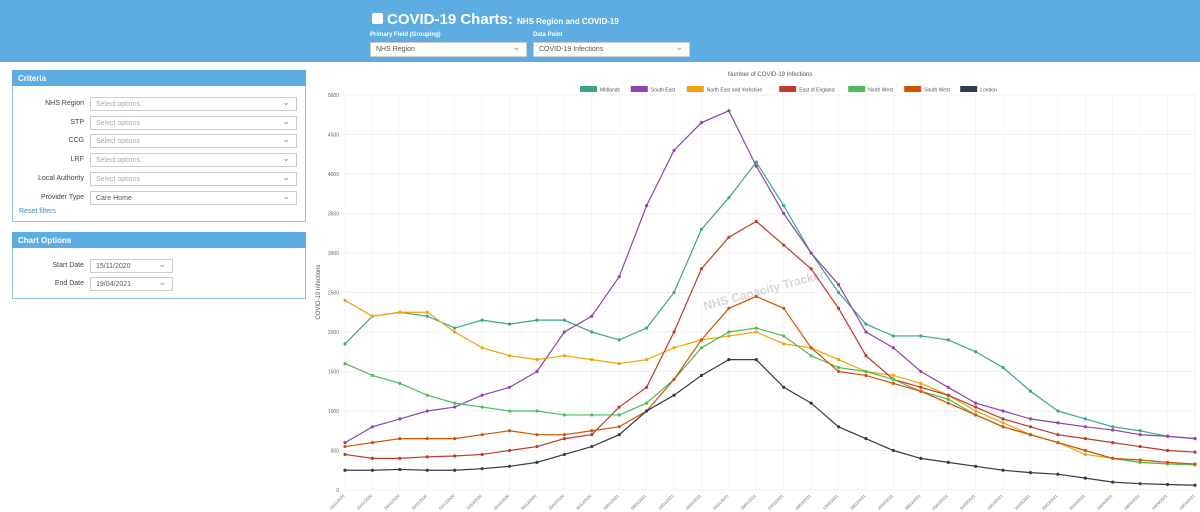  I want to click on legend-label: East of England, so click(817, 91).